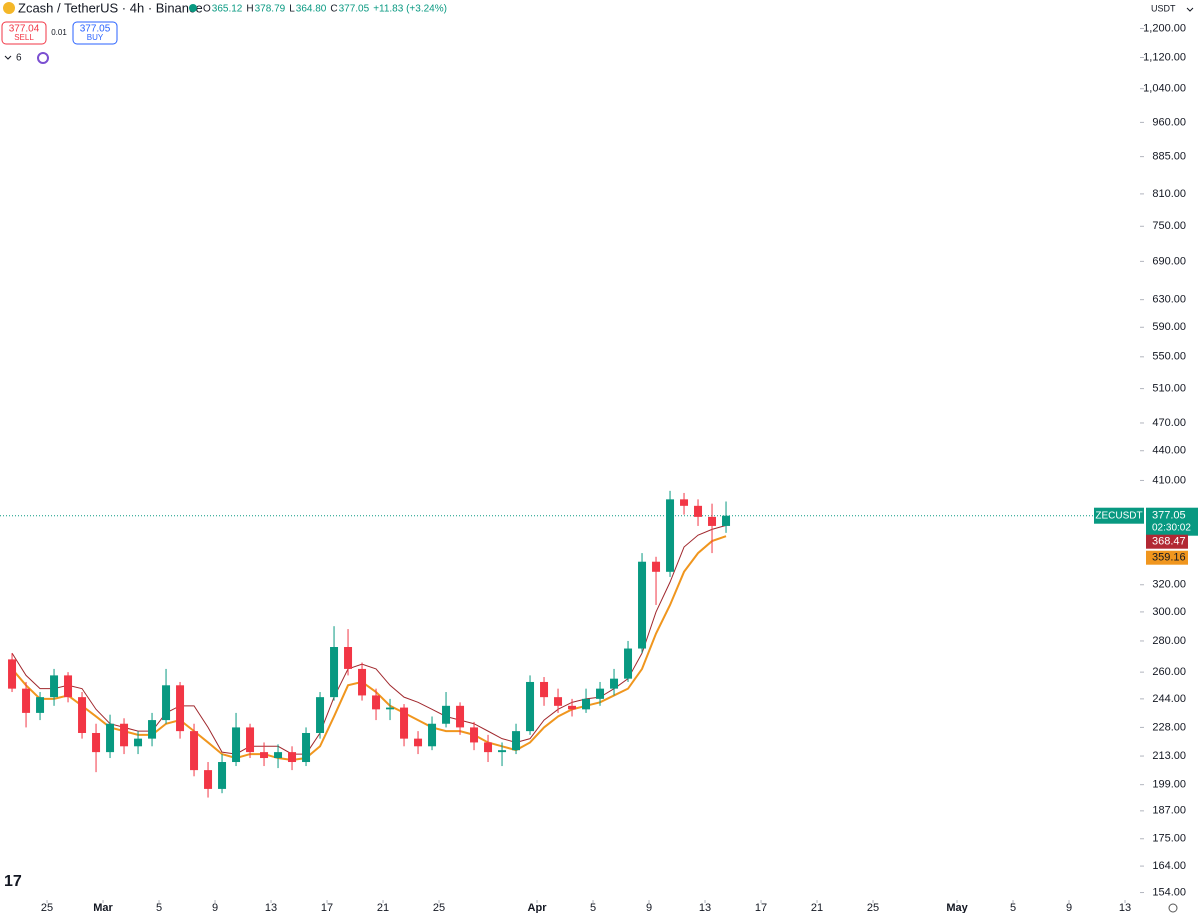 The height and width of the screenshot is (913, 1200). Describe the element at coordinates (1169, 585) in the screenshot. I see `y-tick-label: 320.00` at that location.